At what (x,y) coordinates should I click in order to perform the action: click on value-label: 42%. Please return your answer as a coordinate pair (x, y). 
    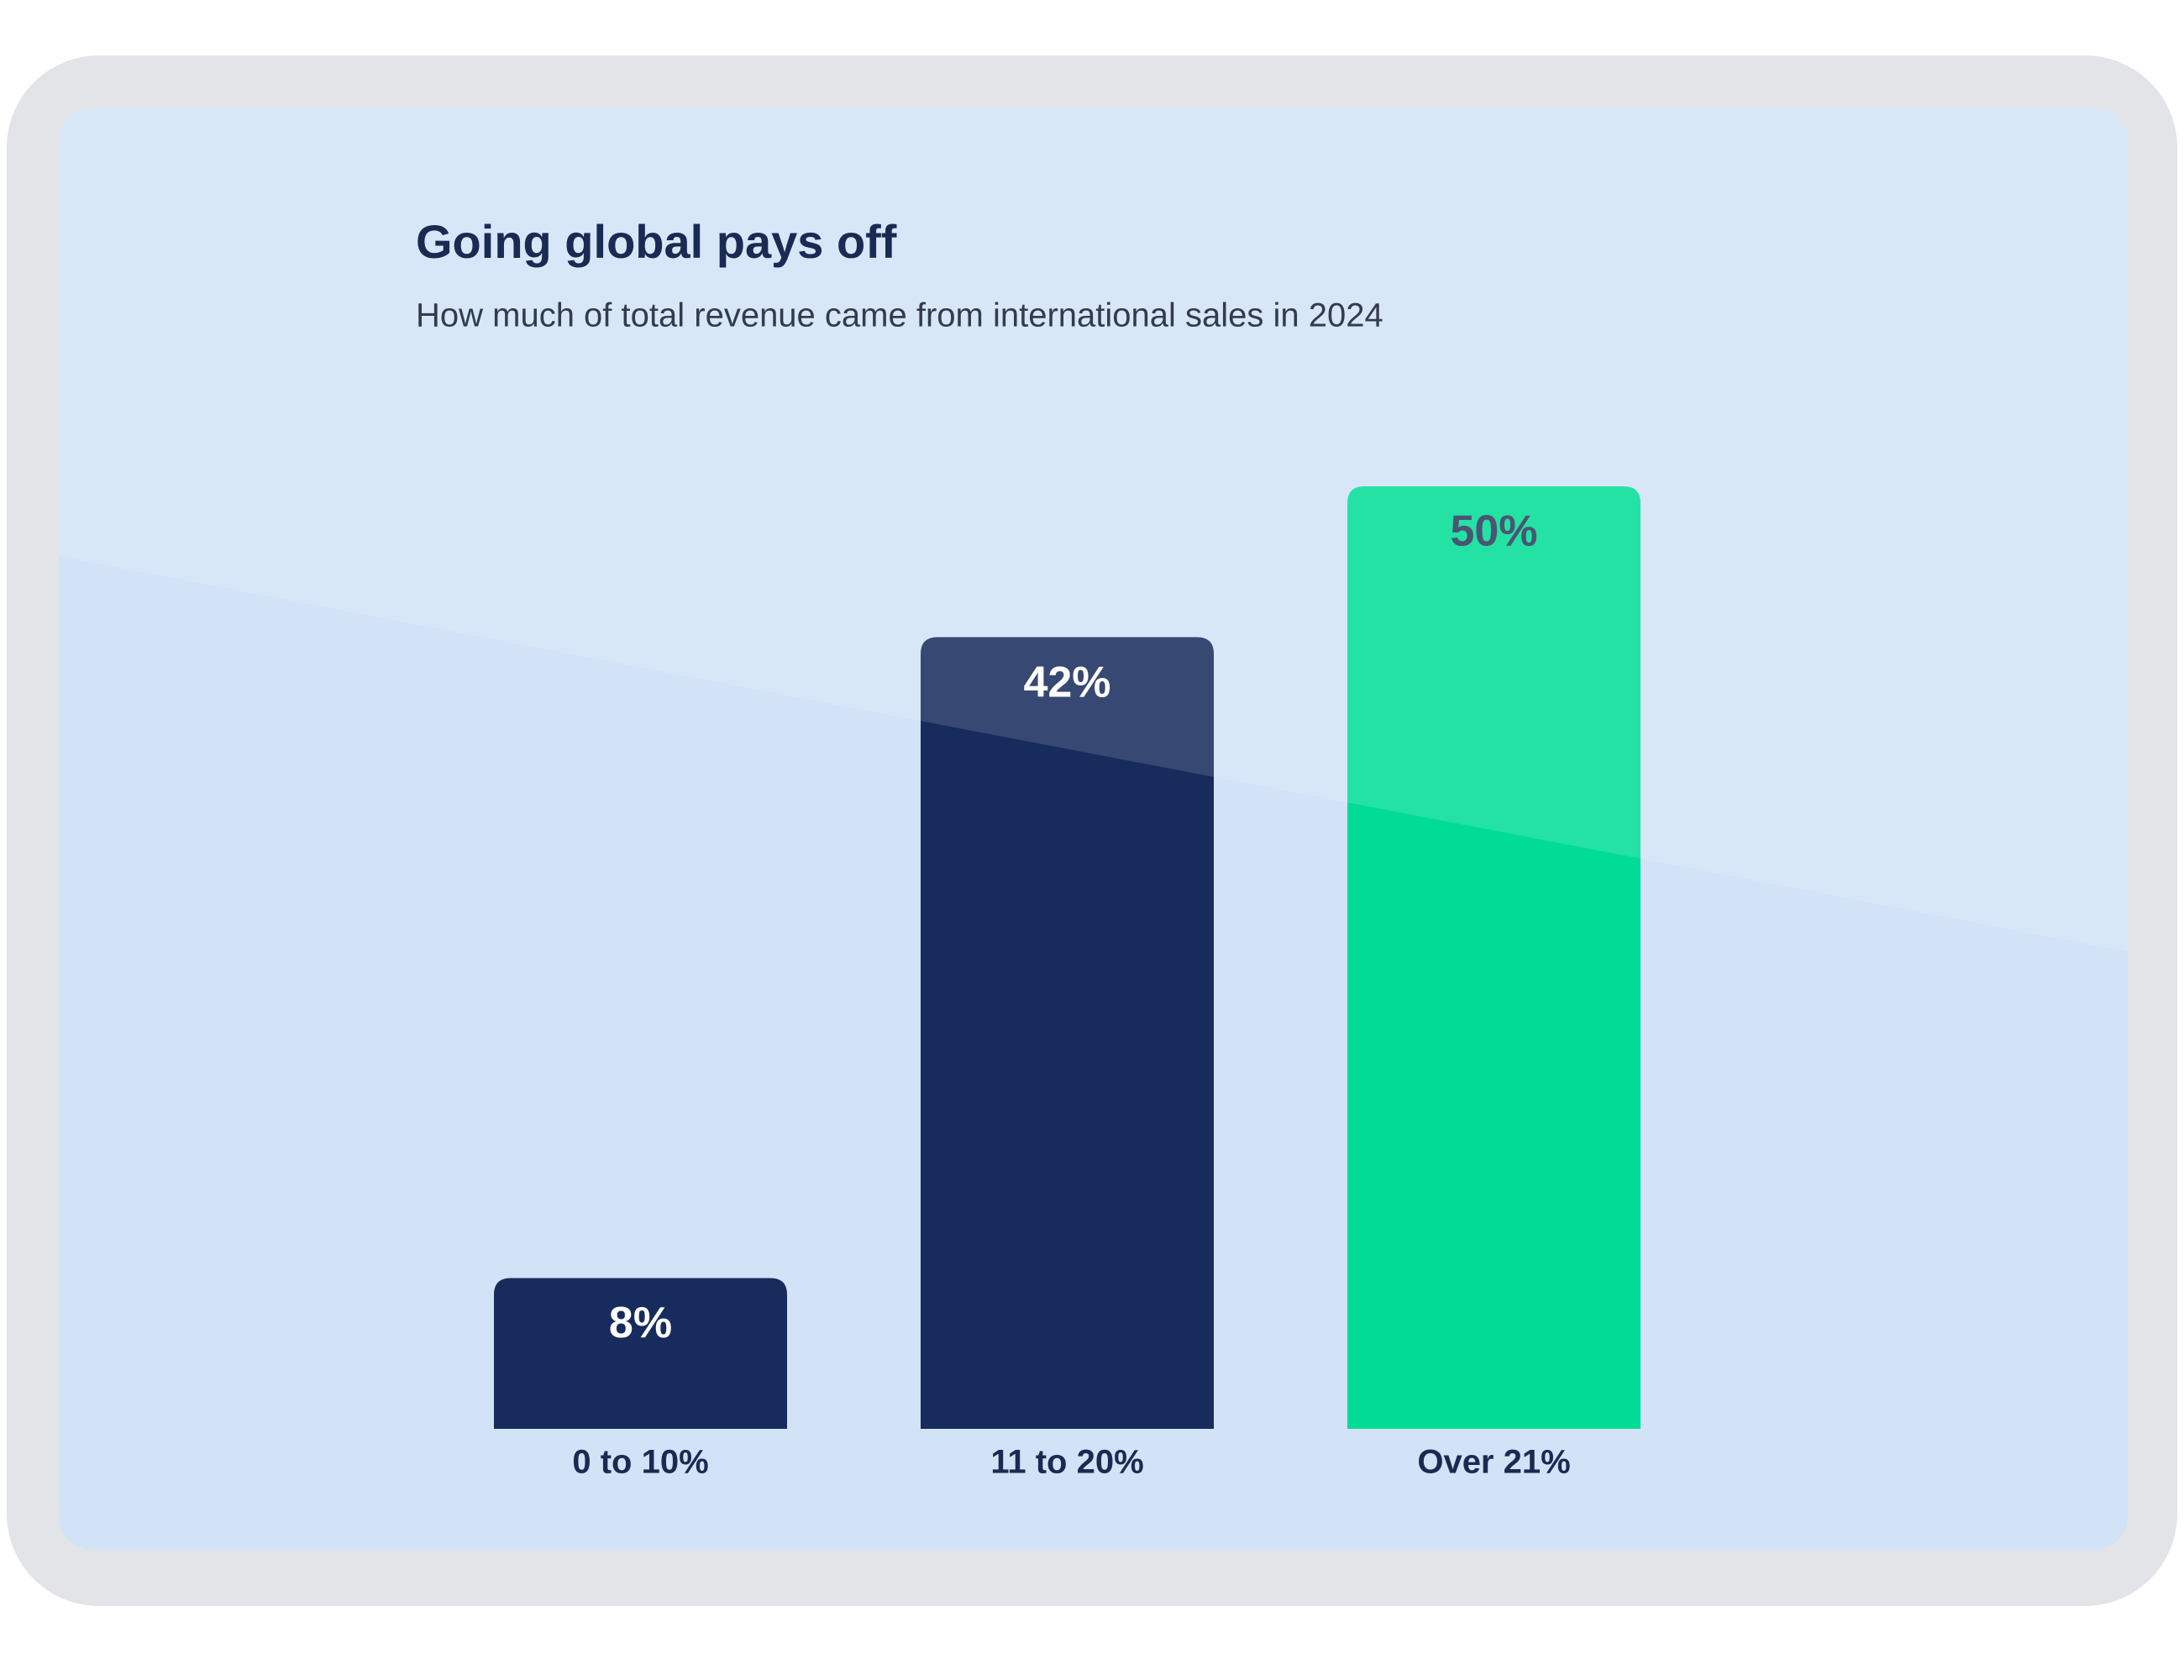
    Looking at the image, I should click on (1066, 682).